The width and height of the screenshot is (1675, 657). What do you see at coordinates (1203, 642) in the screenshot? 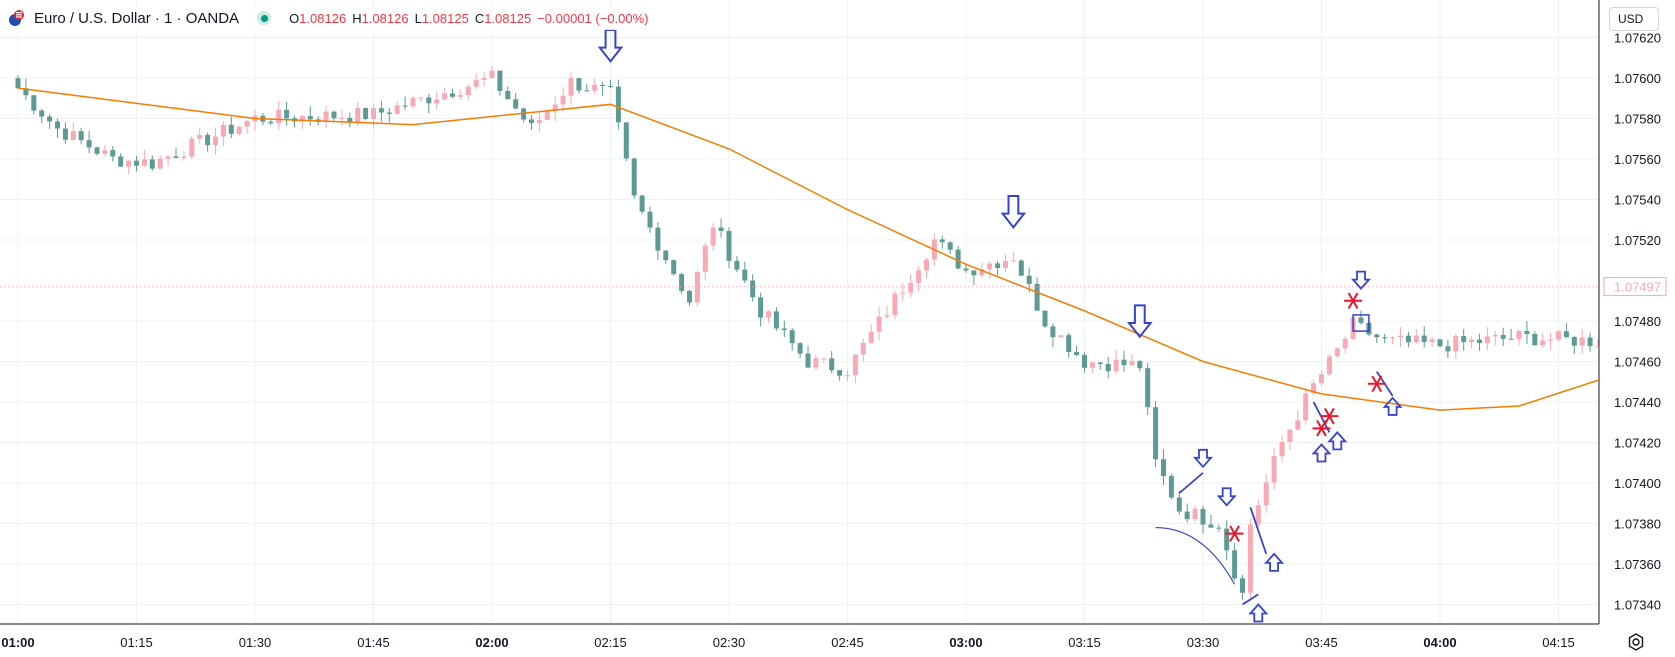
I see `time-tick-label: 03:30` at bounding box center [1203, 642].